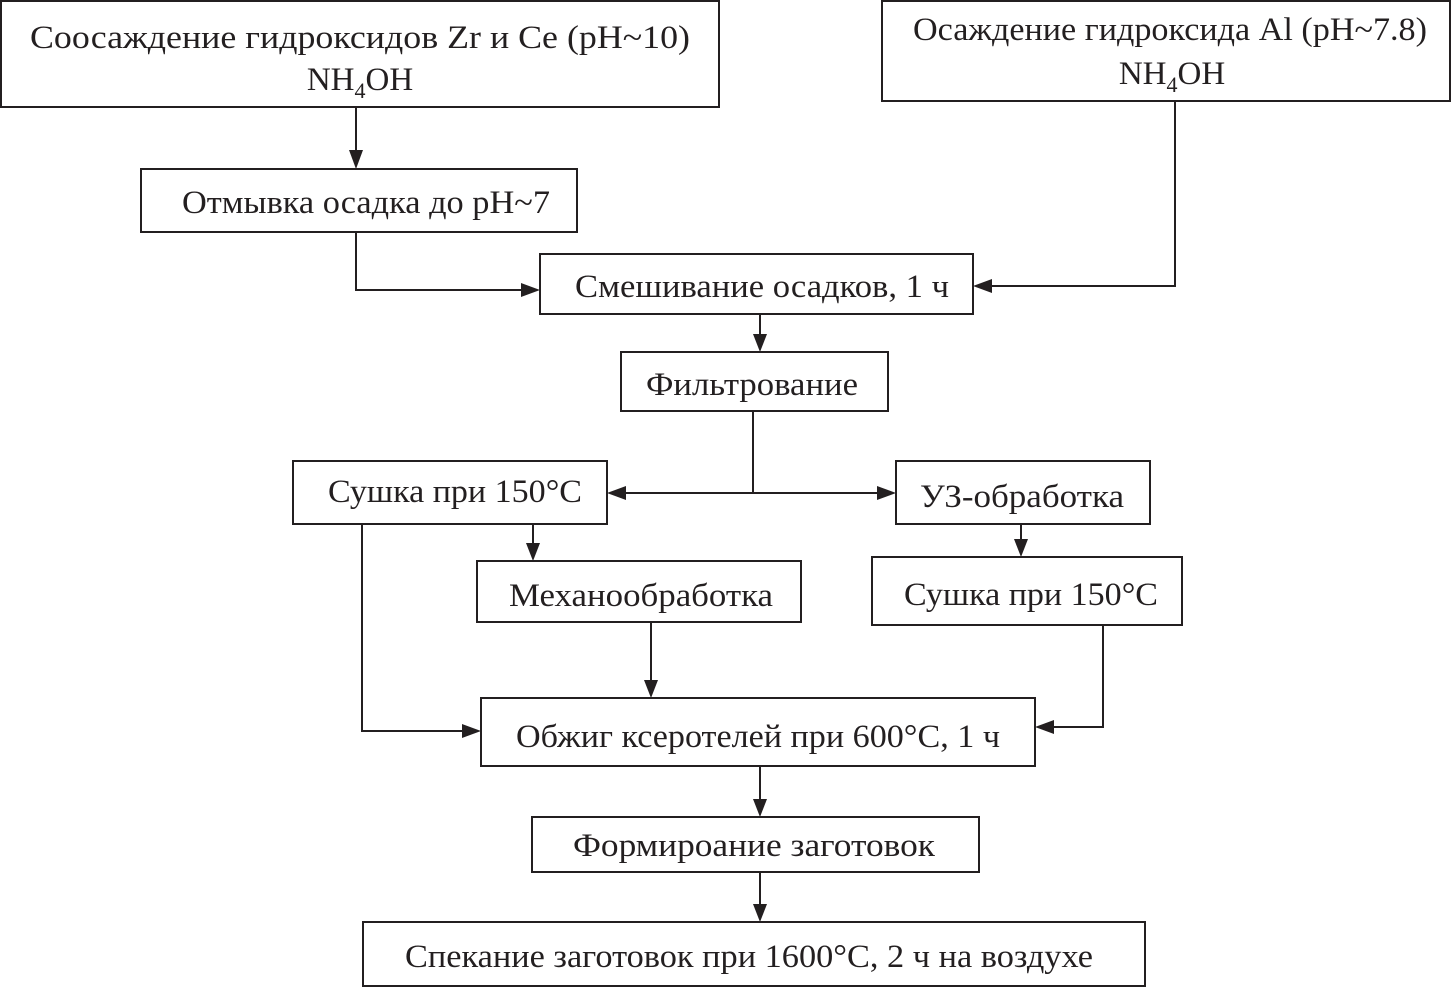 The height and width of the screenshot is (987, 1452). Describe the element at coordinates (1074, 676) in the screenshot. I see `edge-drying2-calcination` at that location.